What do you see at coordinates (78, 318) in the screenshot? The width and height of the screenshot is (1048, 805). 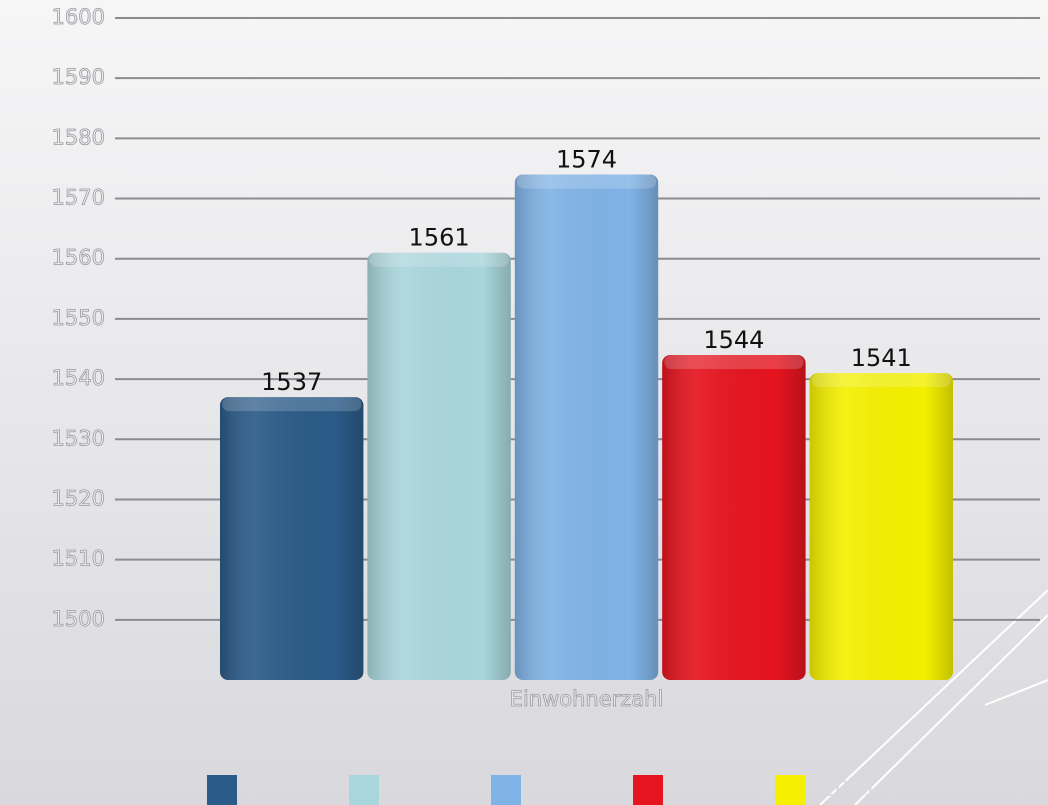 I see `y-tick-label: 1550` at bounding box center [78, 318].